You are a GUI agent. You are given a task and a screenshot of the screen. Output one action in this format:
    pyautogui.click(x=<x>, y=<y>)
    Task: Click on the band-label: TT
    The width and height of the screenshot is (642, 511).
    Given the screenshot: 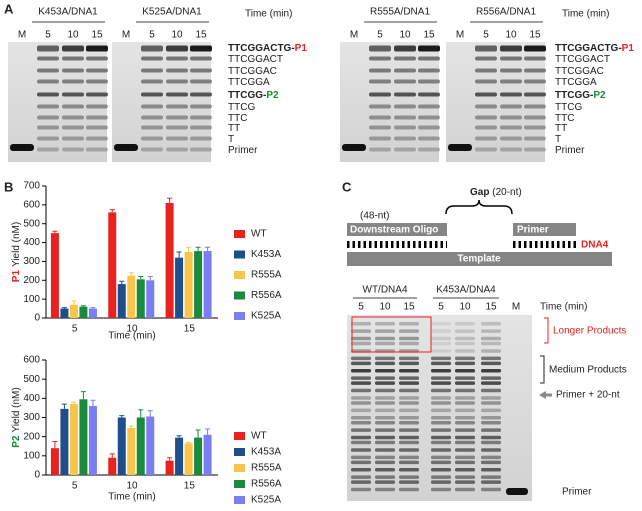 What is the action you would take?
    pyautogui.click(x=561, y=128)
    